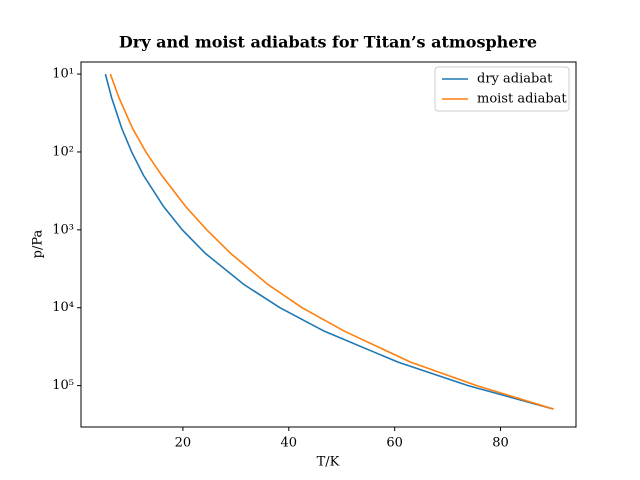  What do you see at coordinates (515, 79) in the screenshot?
I see `legend-label: dry adiabat` at bounding box center [515, 79].